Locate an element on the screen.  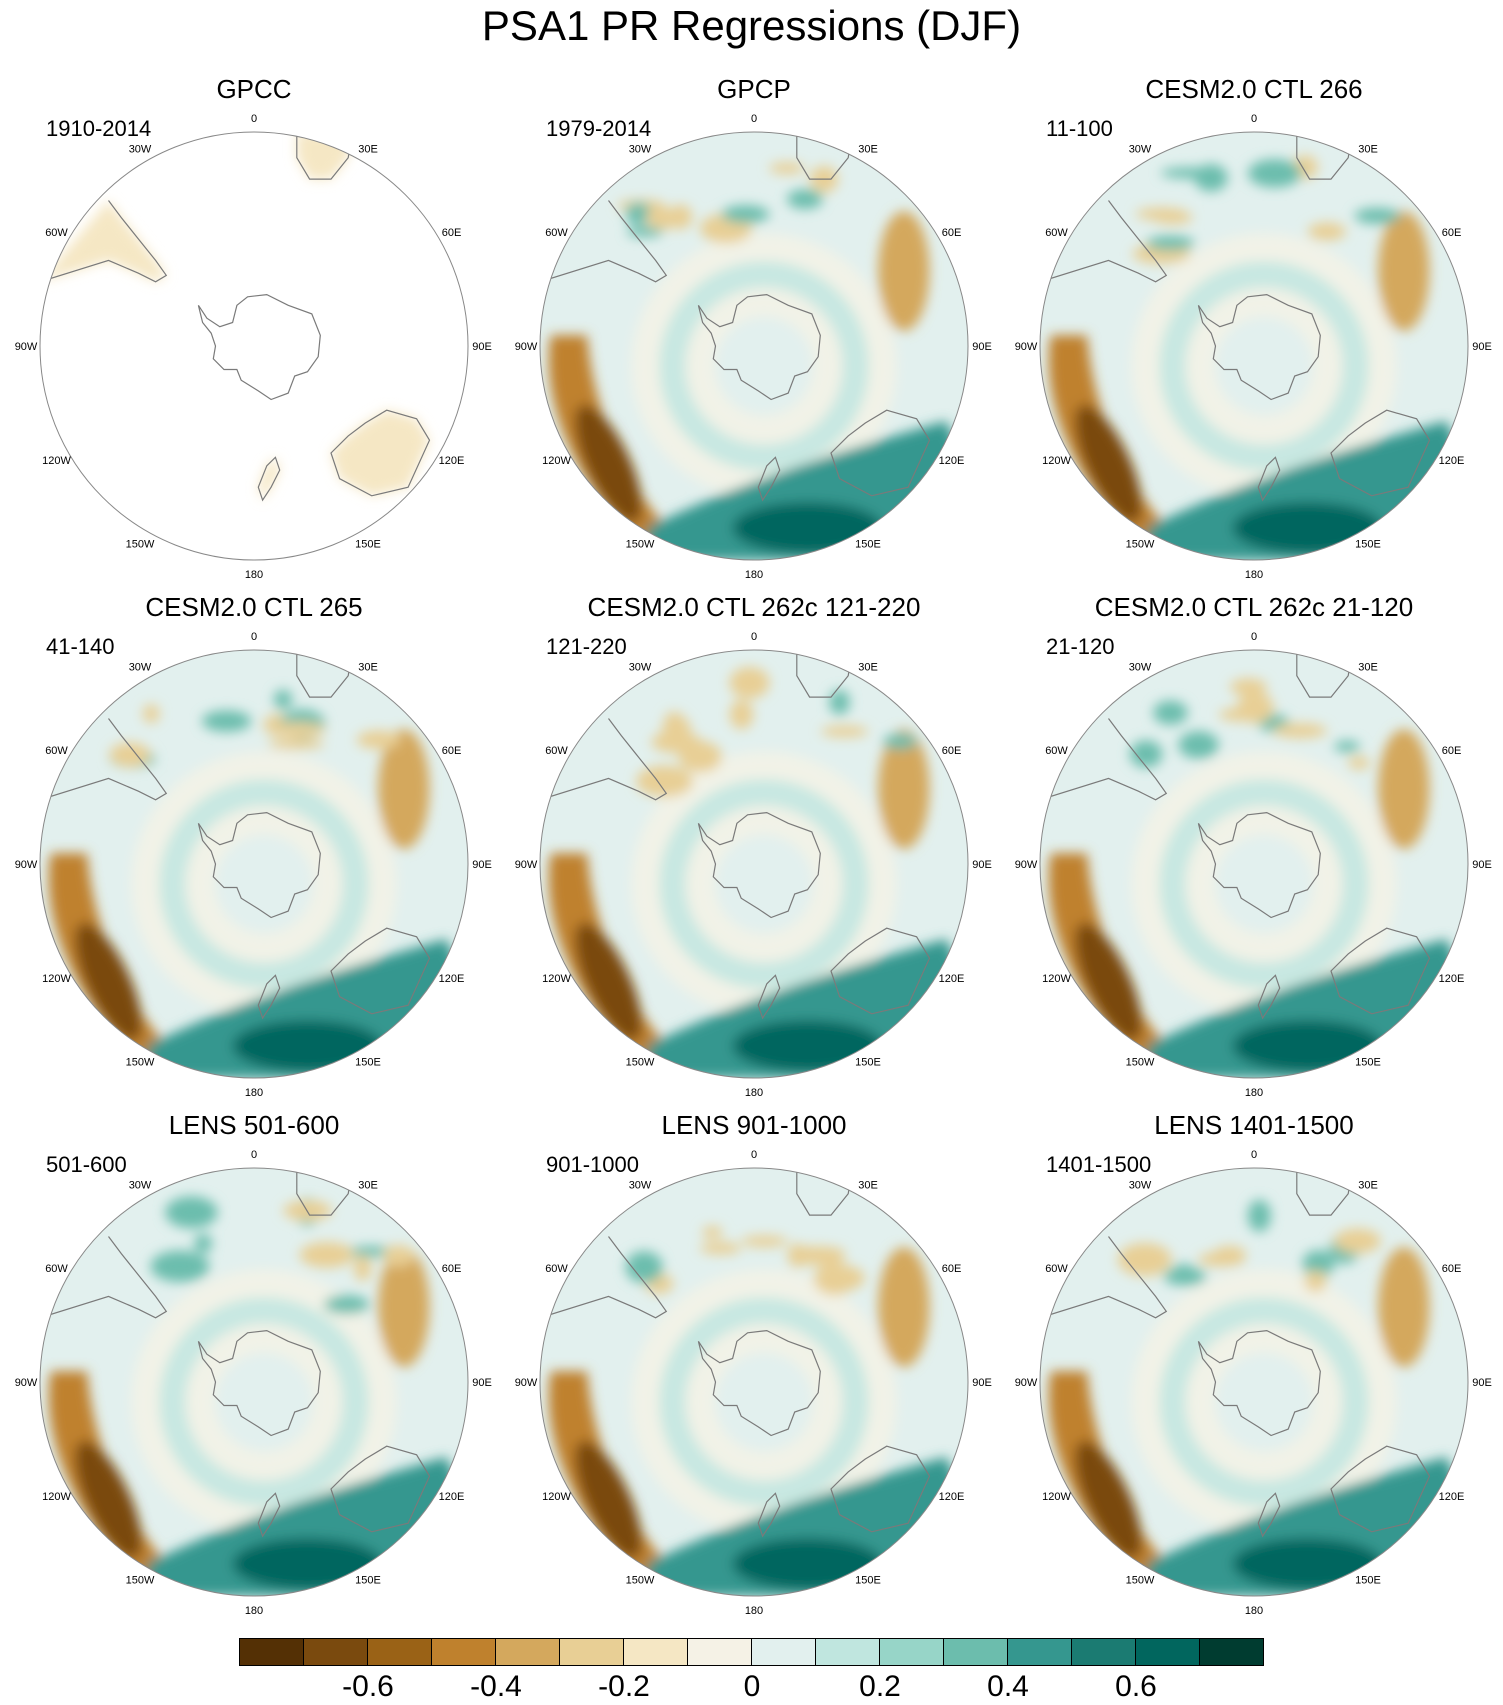
colorbar-tick-label: -0.2 is located at coordinates (624, 1686).